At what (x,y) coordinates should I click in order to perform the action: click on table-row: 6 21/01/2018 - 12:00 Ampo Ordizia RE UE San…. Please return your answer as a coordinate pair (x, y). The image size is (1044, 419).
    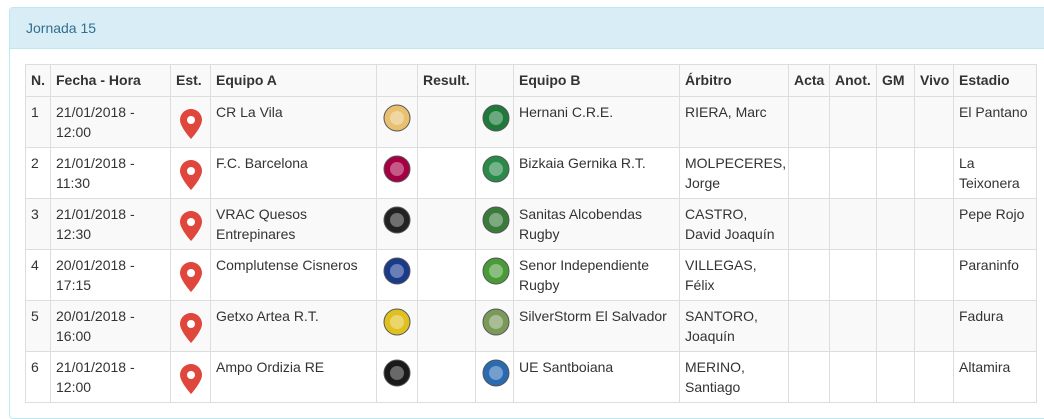
    Looking at the image, I should click on (531, 377).